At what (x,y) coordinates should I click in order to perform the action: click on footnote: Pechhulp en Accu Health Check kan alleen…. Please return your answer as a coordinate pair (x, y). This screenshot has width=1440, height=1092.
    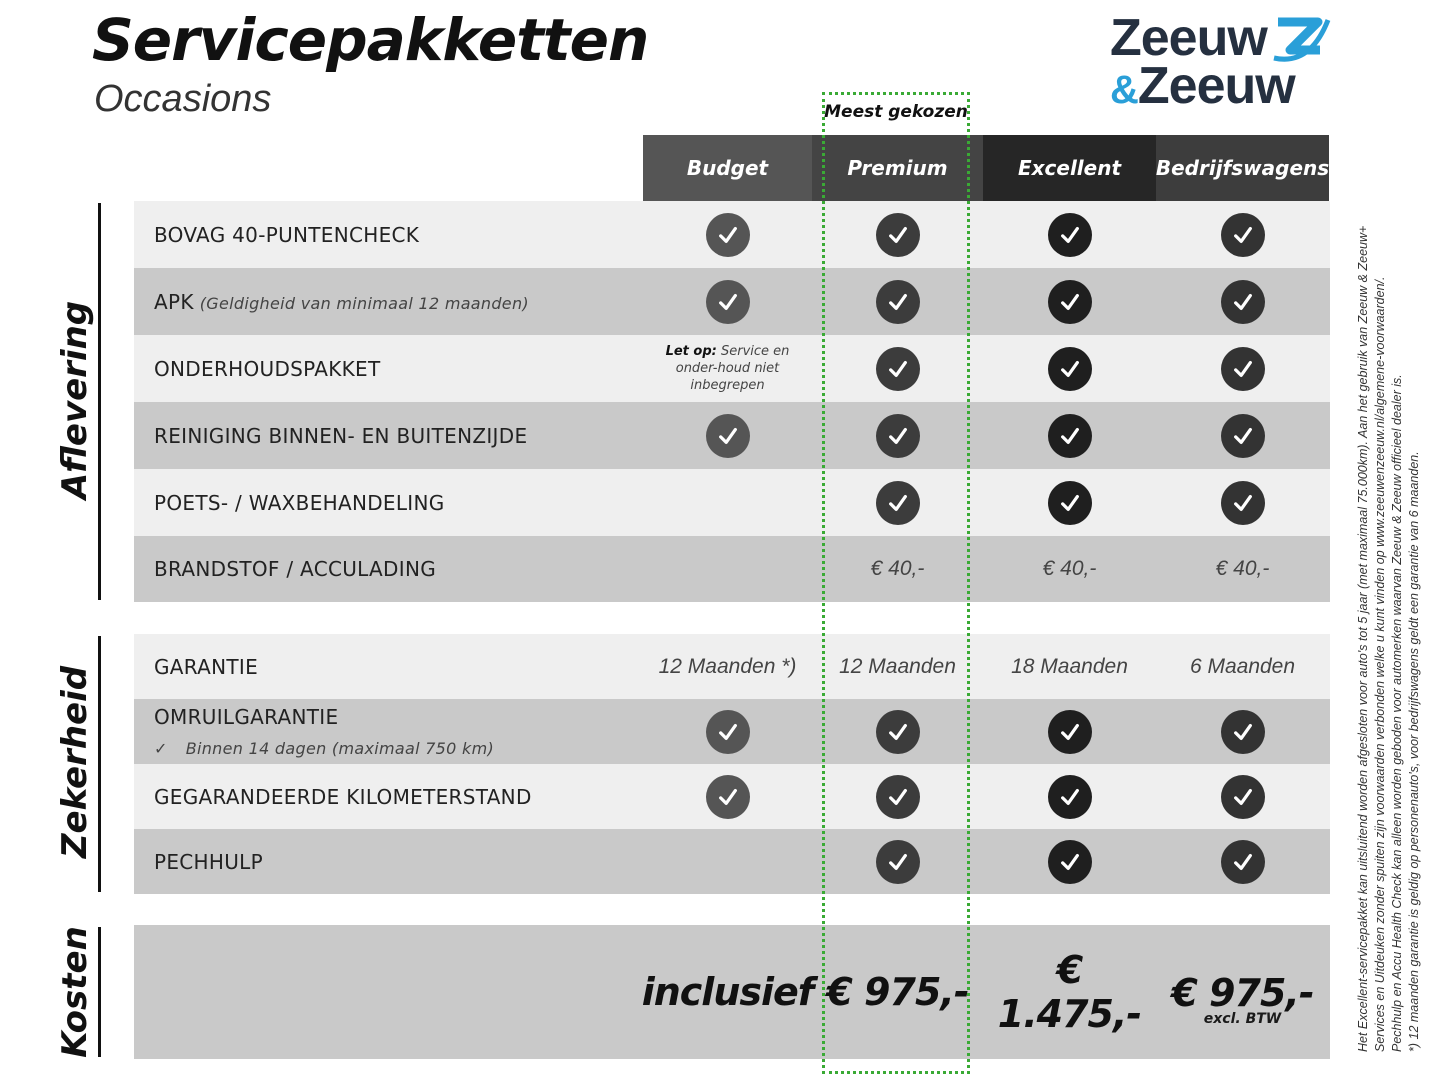
    Looking at the image, I should click on (1397, 713).